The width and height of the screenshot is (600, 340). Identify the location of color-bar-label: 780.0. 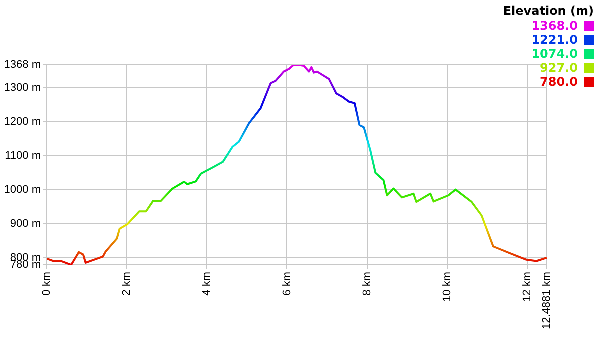
(559, 82).